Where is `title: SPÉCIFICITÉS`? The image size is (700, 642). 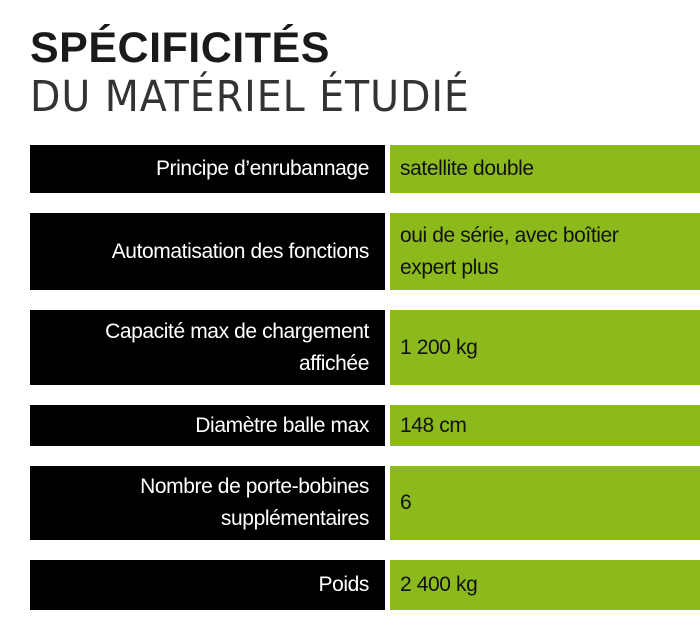 title: SPÉCIFICITÉS is located at coordinates (180, 48).